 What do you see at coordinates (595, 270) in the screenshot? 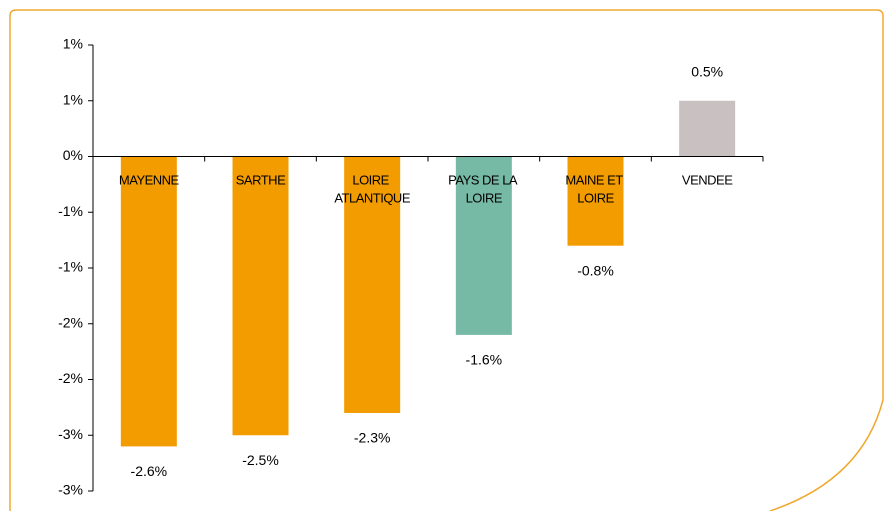
I see `value-label: -0.8%` at bounding box center [595, 270].